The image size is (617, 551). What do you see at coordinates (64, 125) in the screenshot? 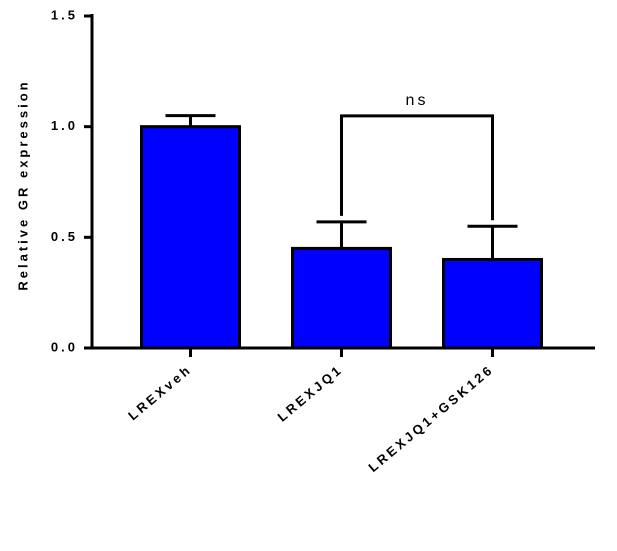
I see `y-tick-label: 1.0` at bounding box center [64, 125].